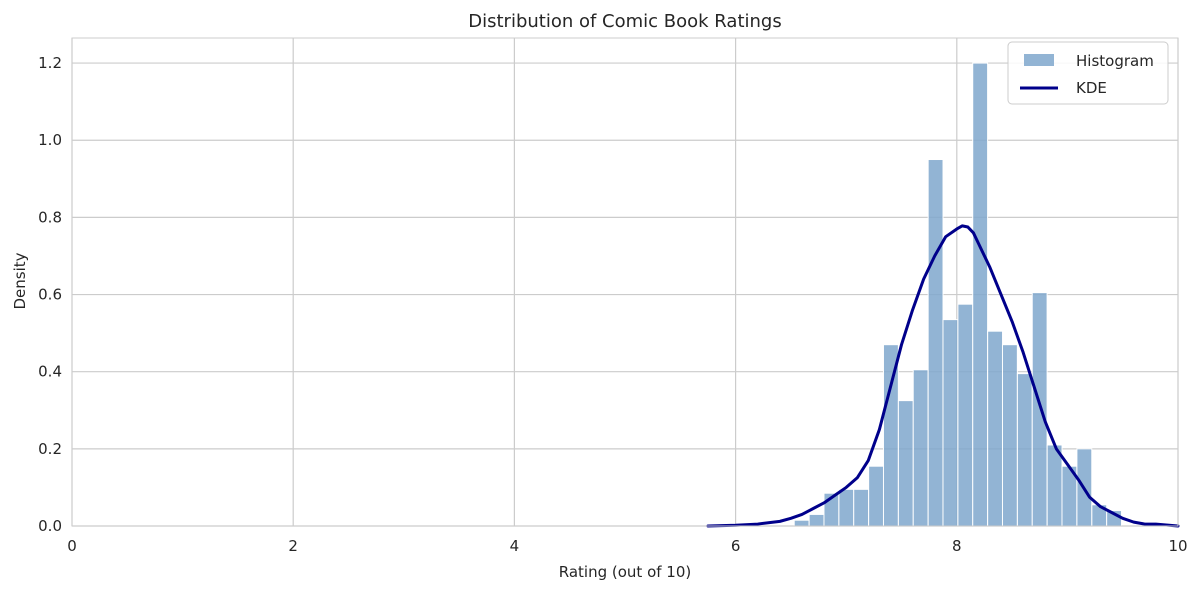 The height and width of the screenshot is (589, 1200). Describe the element at coordinates (625, 572) in the screenshot. I see `x-axis-label: Rating (out of 10)` at that location.